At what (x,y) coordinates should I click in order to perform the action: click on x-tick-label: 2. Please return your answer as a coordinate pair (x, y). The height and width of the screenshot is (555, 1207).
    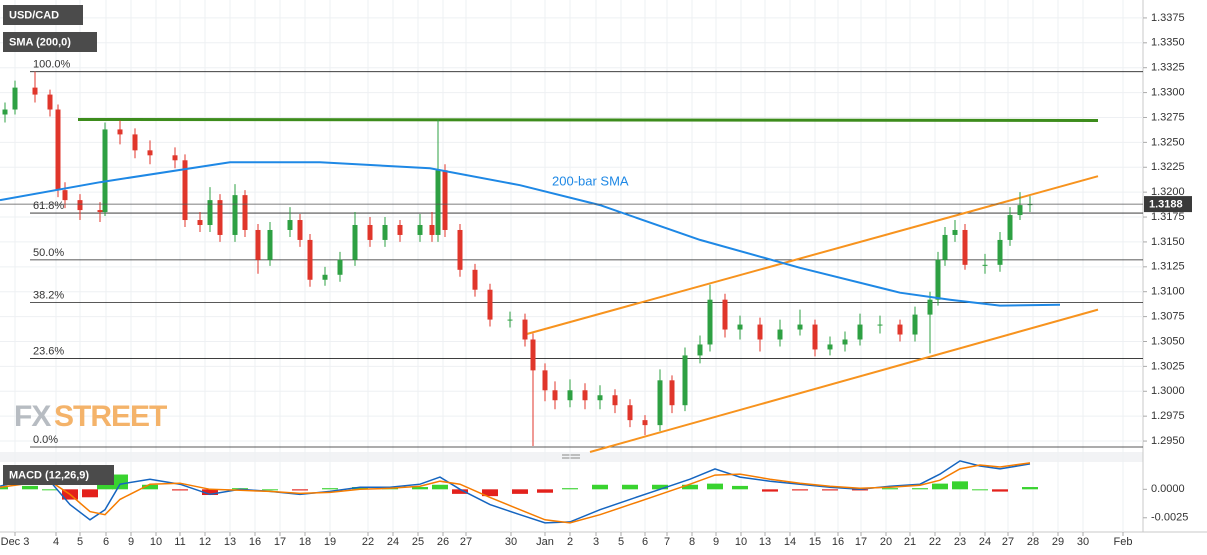
    Looking at the image, I should click on (570, 542).